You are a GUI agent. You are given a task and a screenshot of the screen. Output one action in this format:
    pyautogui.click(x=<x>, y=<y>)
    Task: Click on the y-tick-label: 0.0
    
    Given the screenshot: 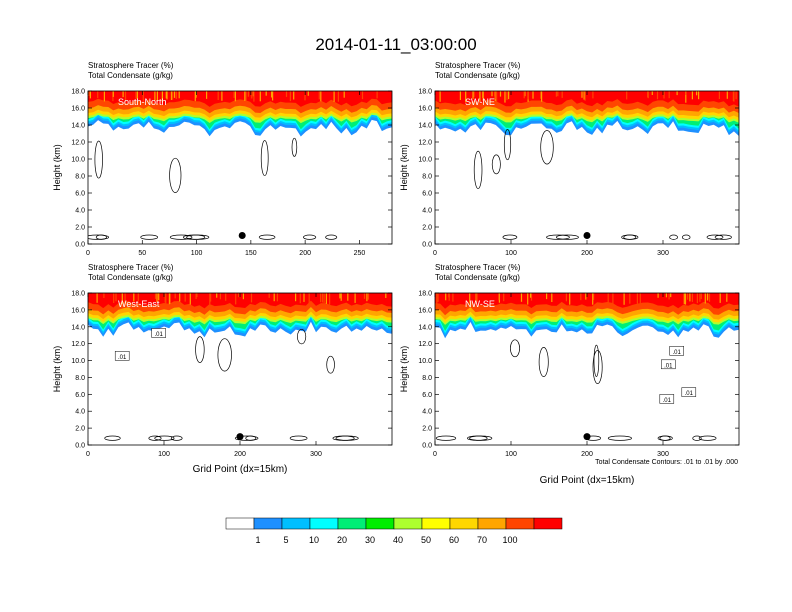 What is the action you would take?
    pyautogui.click(x=427, y=446)
    